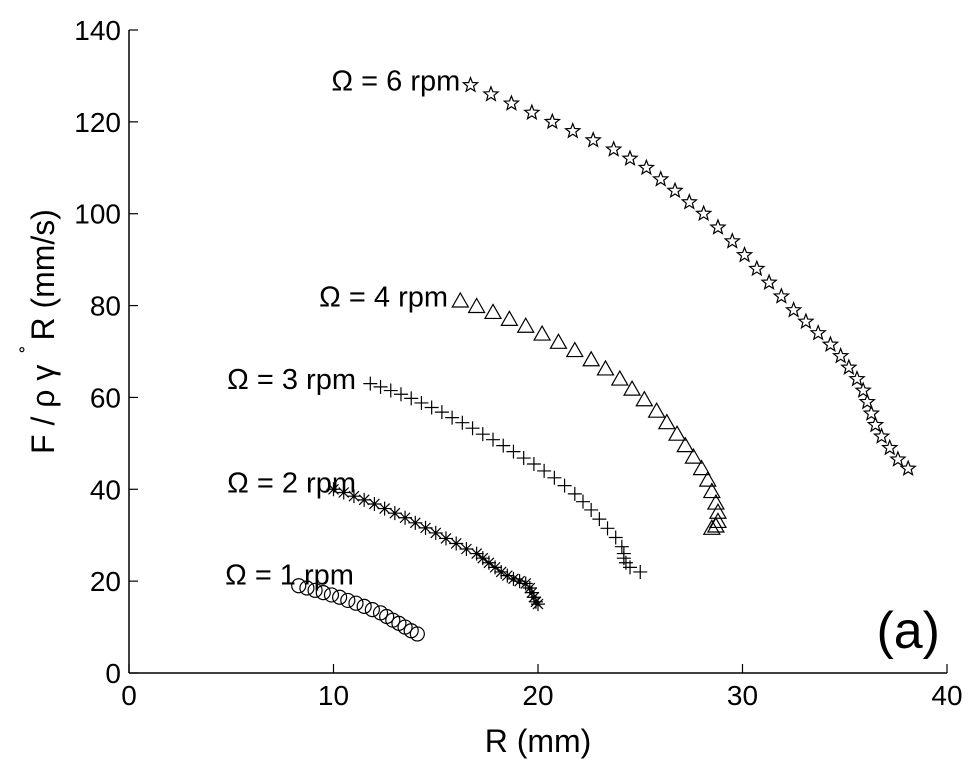 Image resolution: width=977 pixels, height=763 pixels. Describe the element at coordinates (105, 581) in the screenshot. I see `y-tick-label: 20` at that location.